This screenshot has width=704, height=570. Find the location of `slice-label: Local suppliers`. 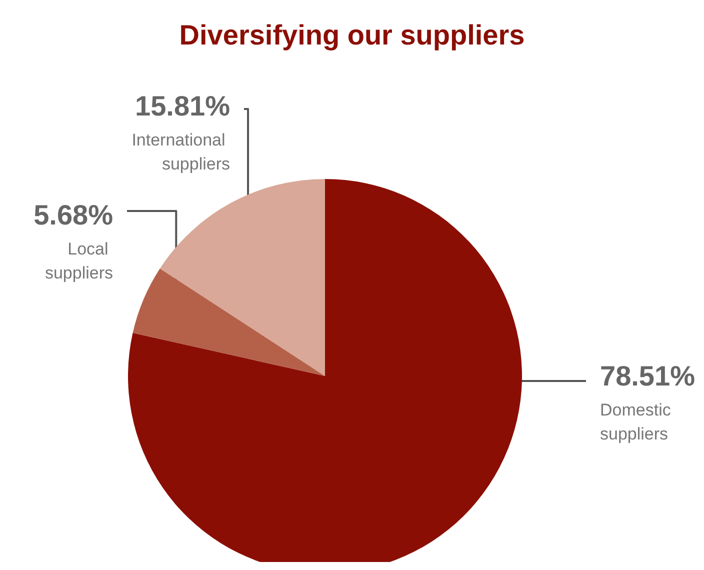

slice-label: Local suppliers is located at coordinates (78, 261).